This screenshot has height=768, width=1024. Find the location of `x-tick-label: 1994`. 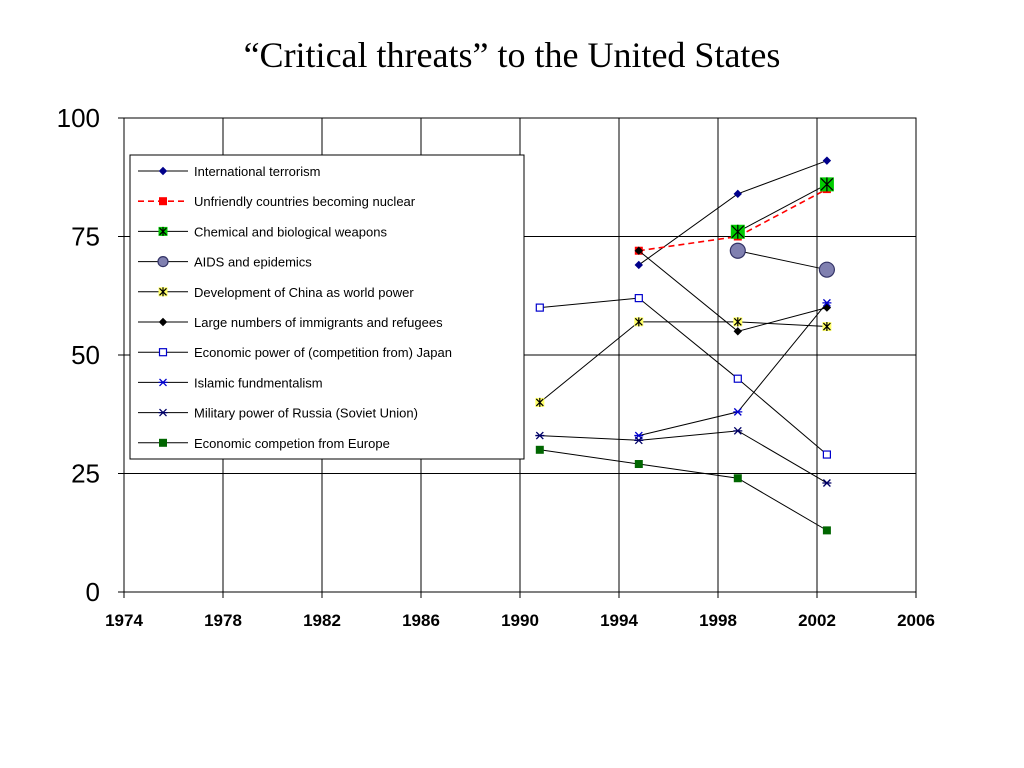

x-tick-label: 1994 is located at coordinates (619, 620).